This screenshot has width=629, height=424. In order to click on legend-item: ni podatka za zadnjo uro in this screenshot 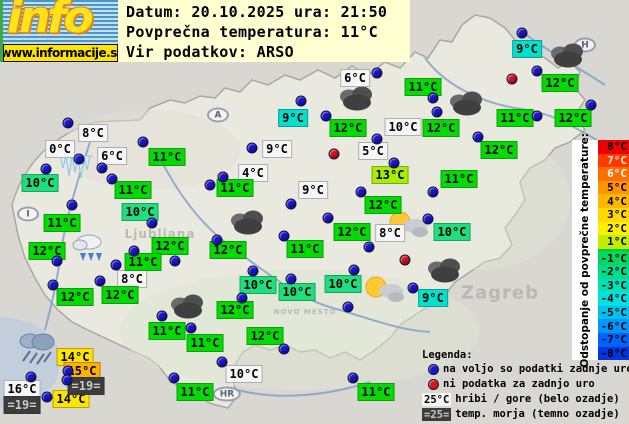, I will do `click(525, 384)`.